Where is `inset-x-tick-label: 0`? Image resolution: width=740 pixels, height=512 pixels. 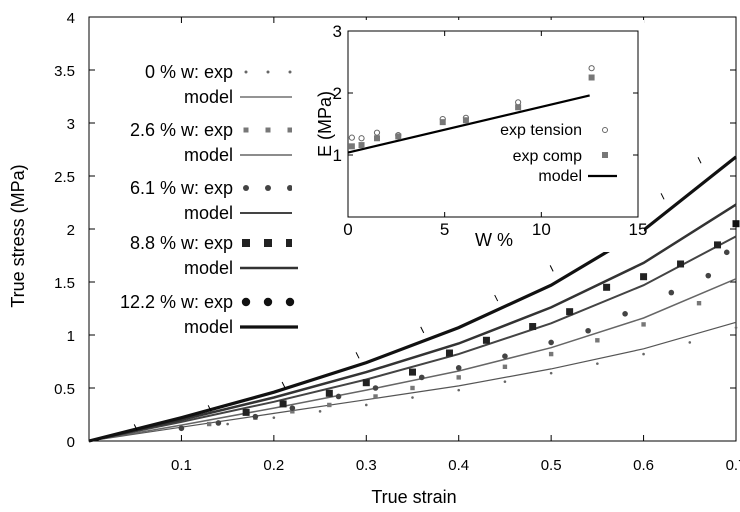 inset-x-tick-label: 0 is located at coordinates (347, 229).